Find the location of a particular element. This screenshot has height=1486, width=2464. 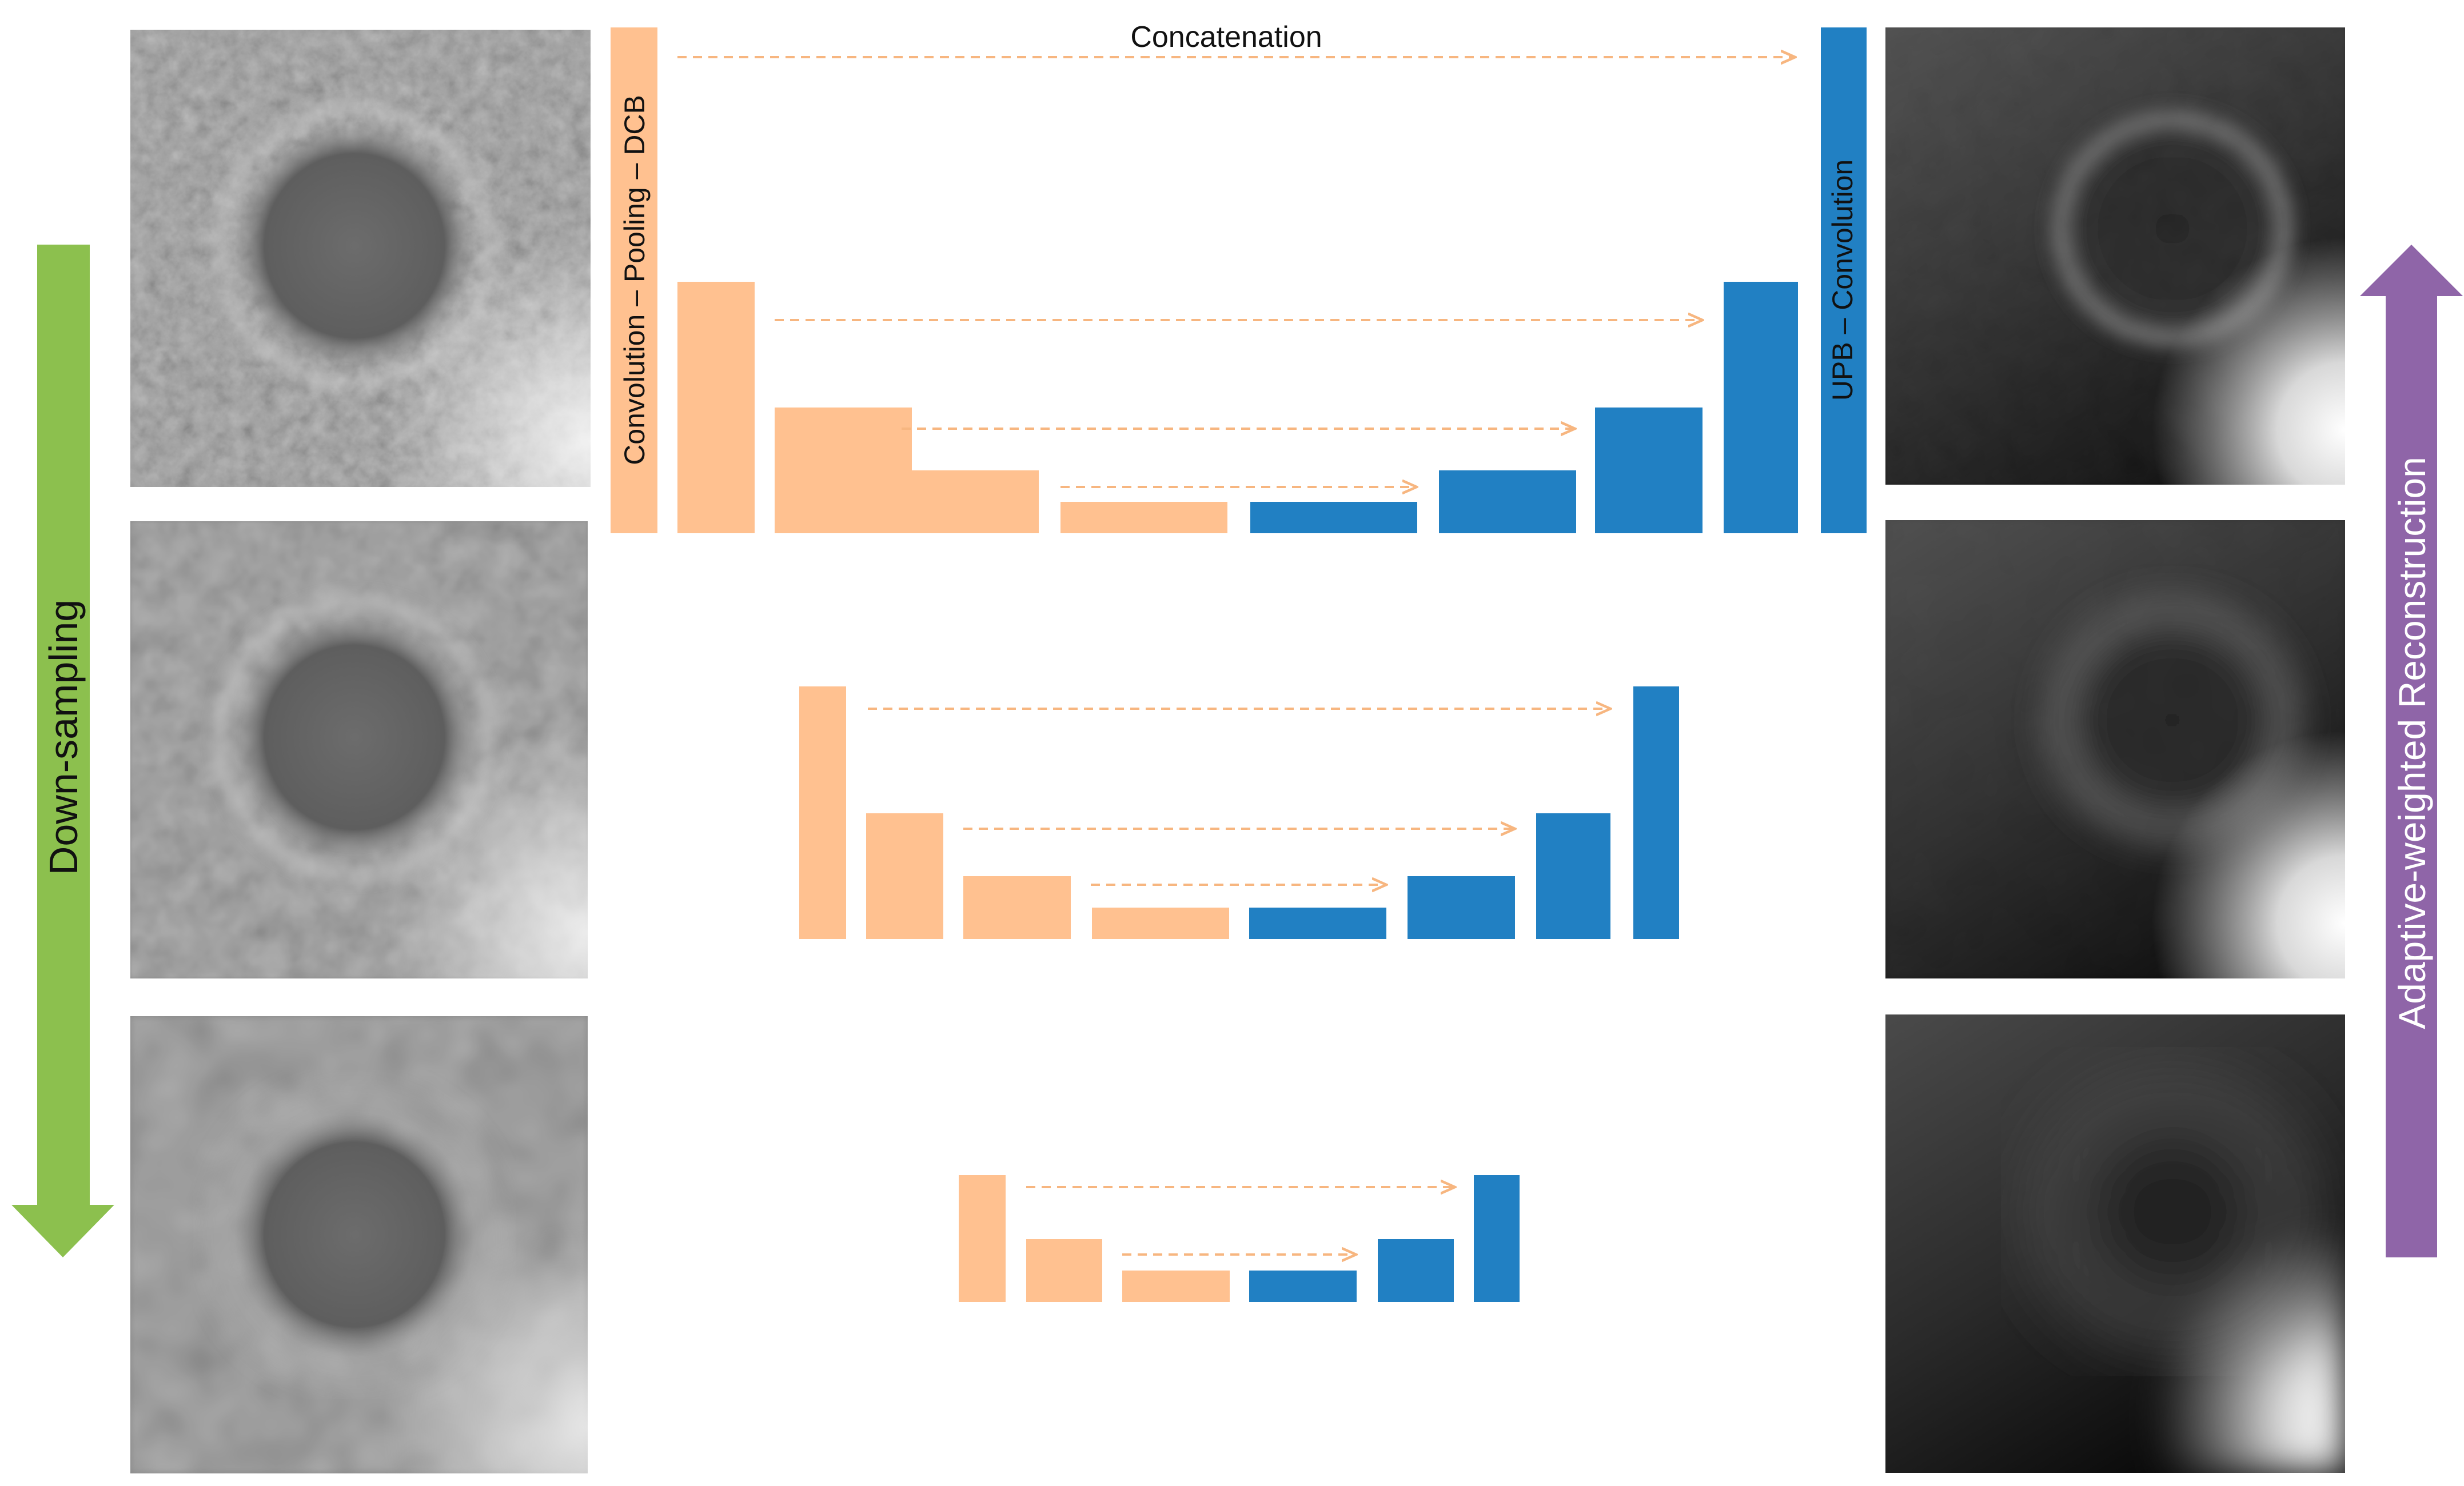

reconstruction-arrow is located at coordinates (2412, 751).